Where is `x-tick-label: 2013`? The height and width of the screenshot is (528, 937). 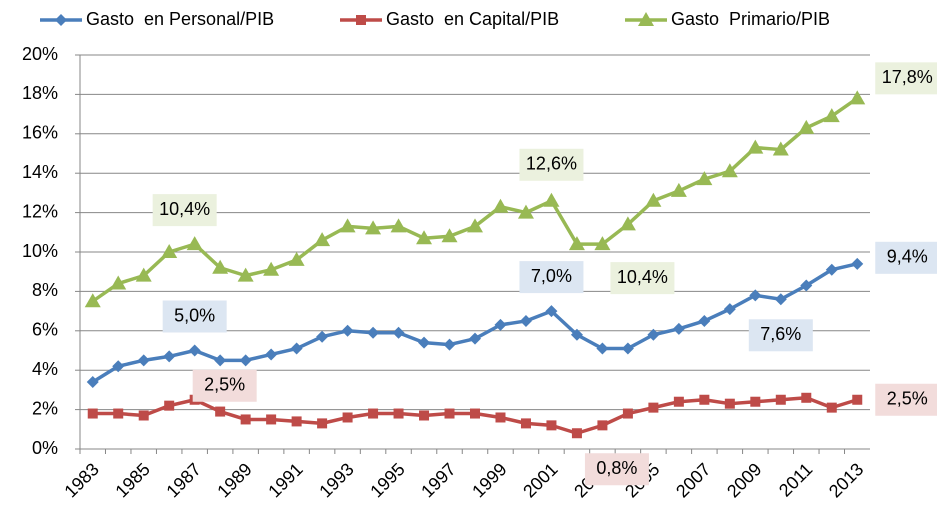 x-tick-label: 2013 is located at coordinates (846, 480).